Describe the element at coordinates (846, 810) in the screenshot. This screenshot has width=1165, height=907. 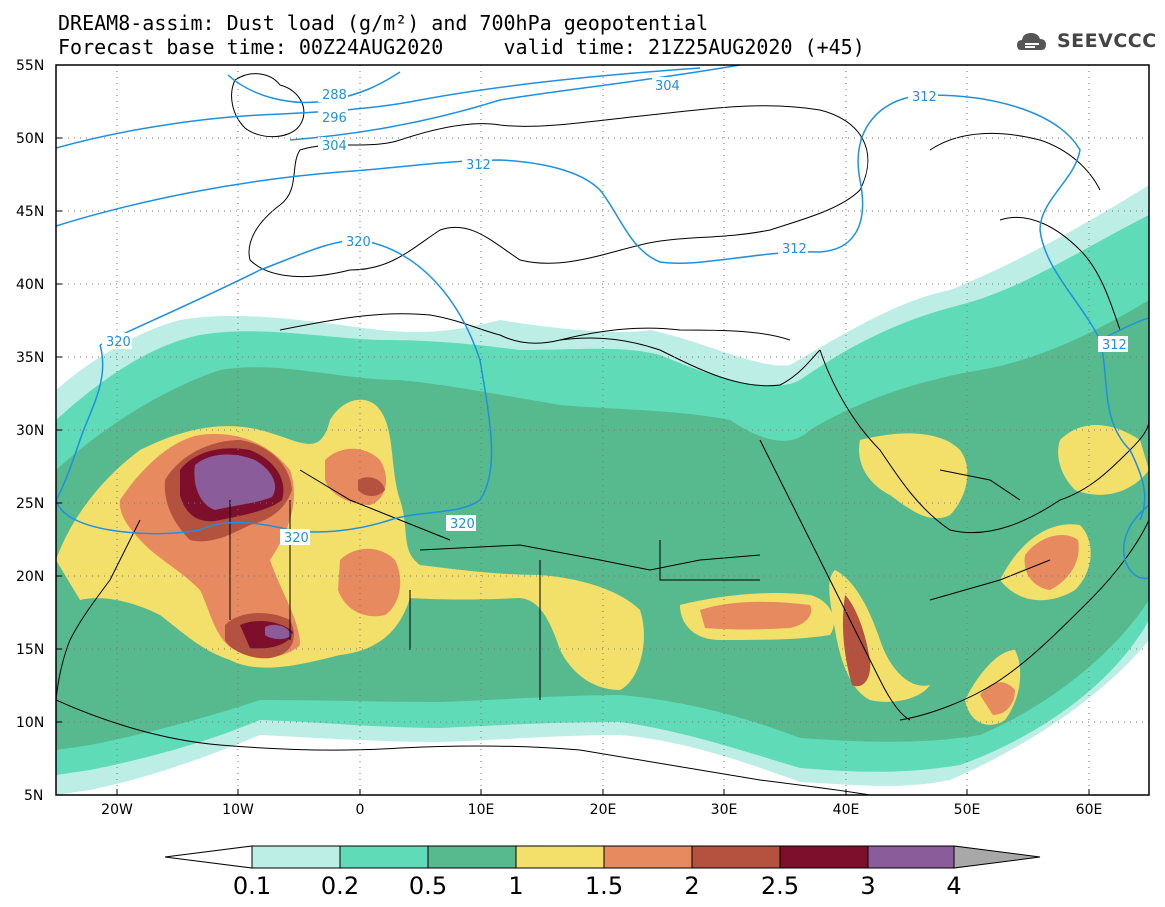
I see `lon-label: 40E` at that location.